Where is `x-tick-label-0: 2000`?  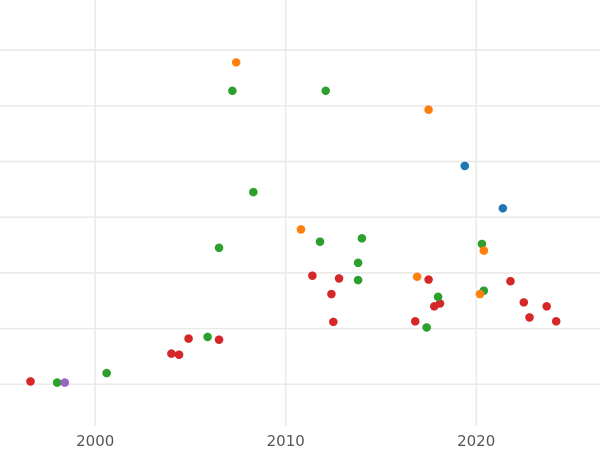
x-tick-label-0: 2000 is located at coordinates (95, 441).